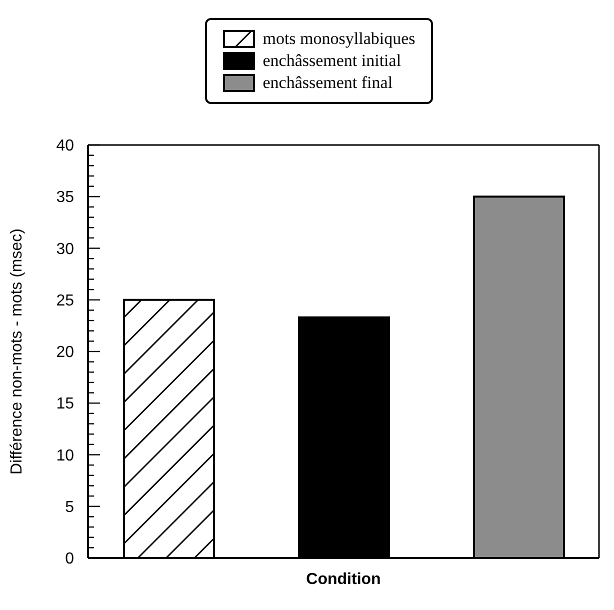 The height and width of the screenshot is (610, 614). I want to click on x-axis-title: Condition, so click(343, 579).